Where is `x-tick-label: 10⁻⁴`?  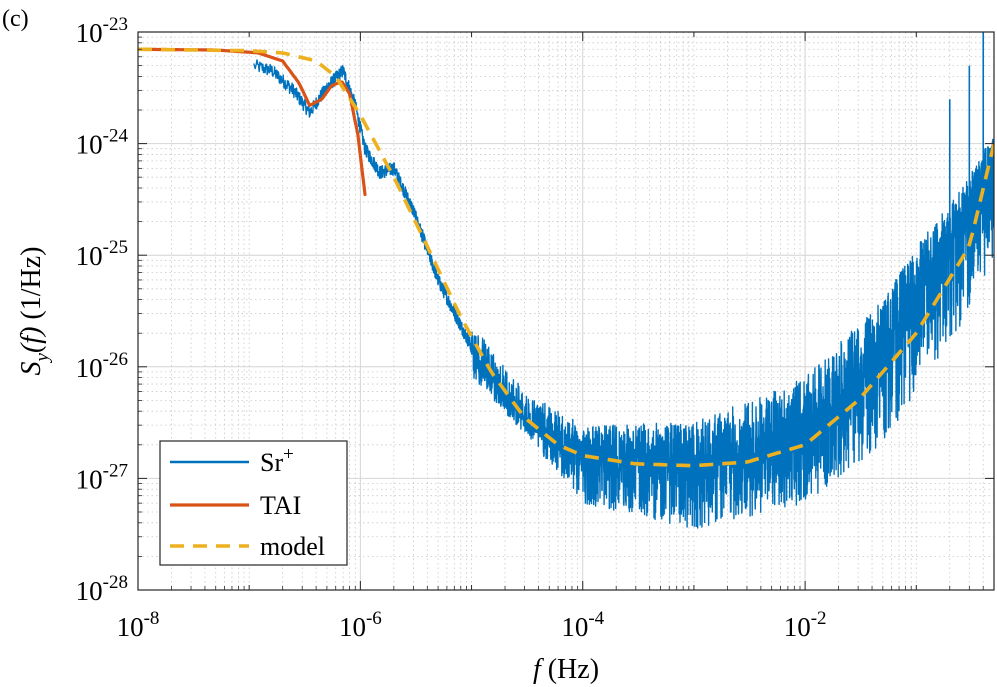
x-tick-label: 10⁻⁴ is located at coordinates (582, 625).